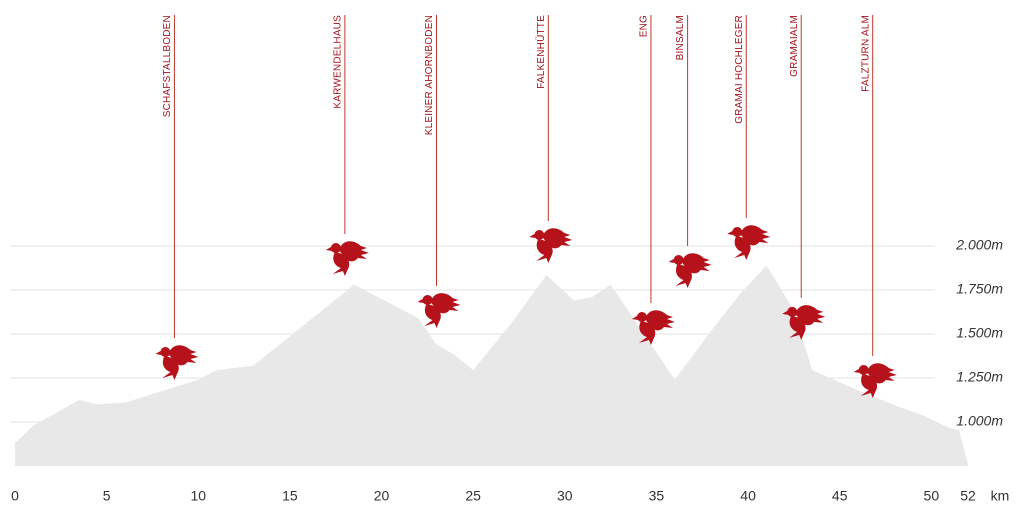  What do you see at coordinates (865, 53) in the screenshot?
I see `hut-label: FALZTURN ALM` at bounding box center [865, 53].